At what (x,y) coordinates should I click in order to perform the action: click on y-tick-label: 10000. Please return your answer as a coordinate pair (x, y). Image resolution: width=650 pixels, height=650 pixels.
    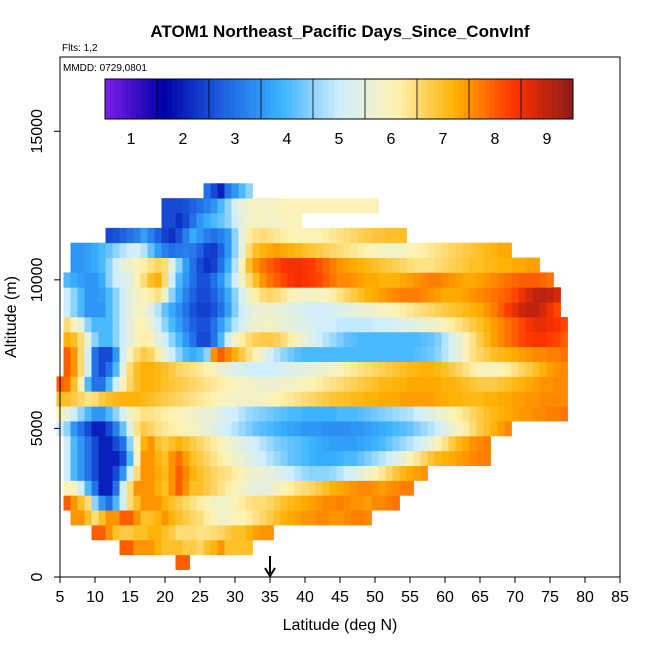
    Looking at the image, I should click on (37, 280).